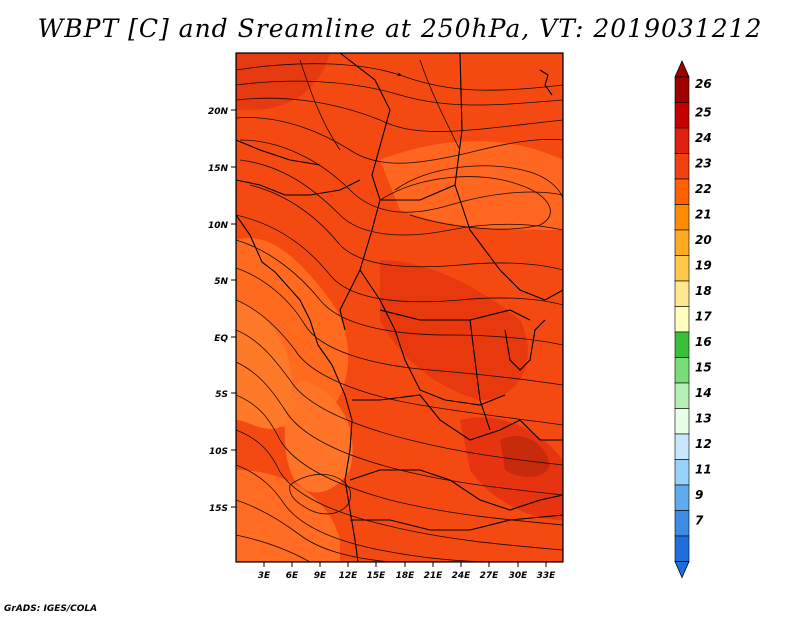 The height and width of the screenshot is (618, 800). What do you see at coordinates (406, 576) in the screenshot?
I see `lon-tick-label: 18E` at bounding box center [406, 576].